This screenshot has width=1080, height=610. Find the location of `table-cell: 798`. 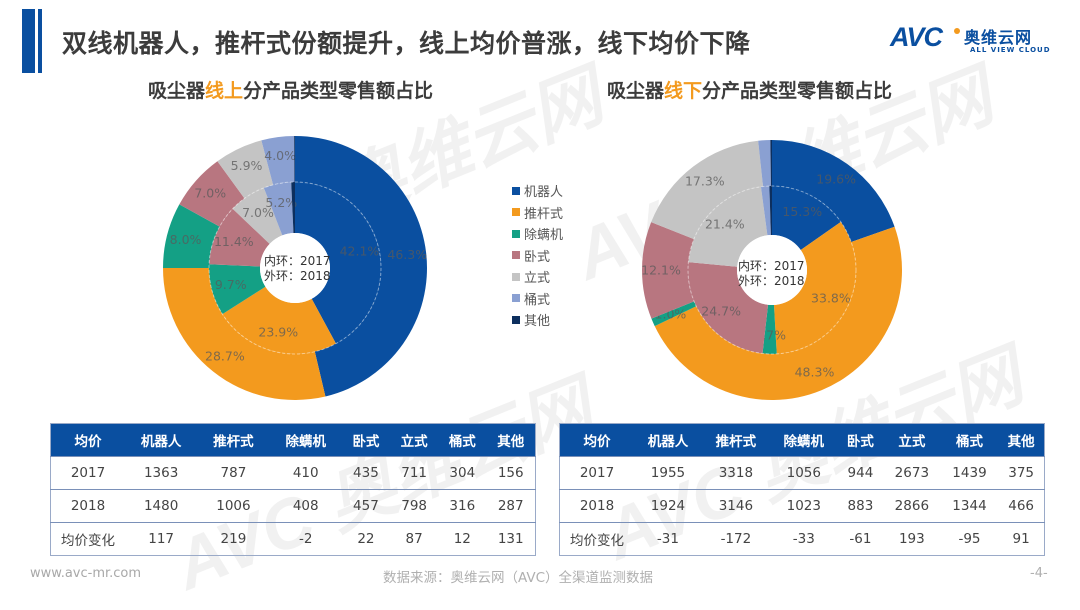

table-cell: 798 is located at coordinates (414, 506).